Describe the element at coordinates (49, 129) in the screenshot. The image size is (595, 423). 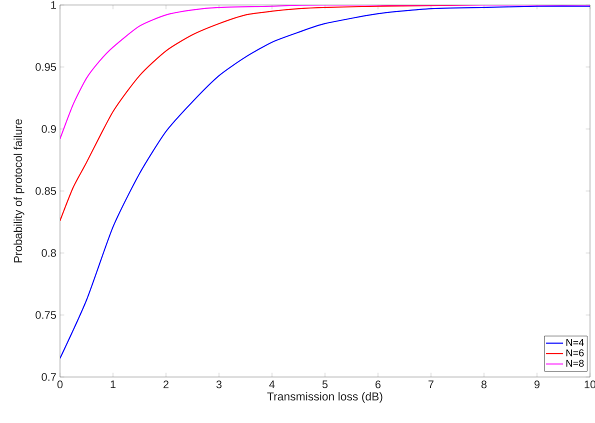
I see `y-tick-label: 0.9` at that location.